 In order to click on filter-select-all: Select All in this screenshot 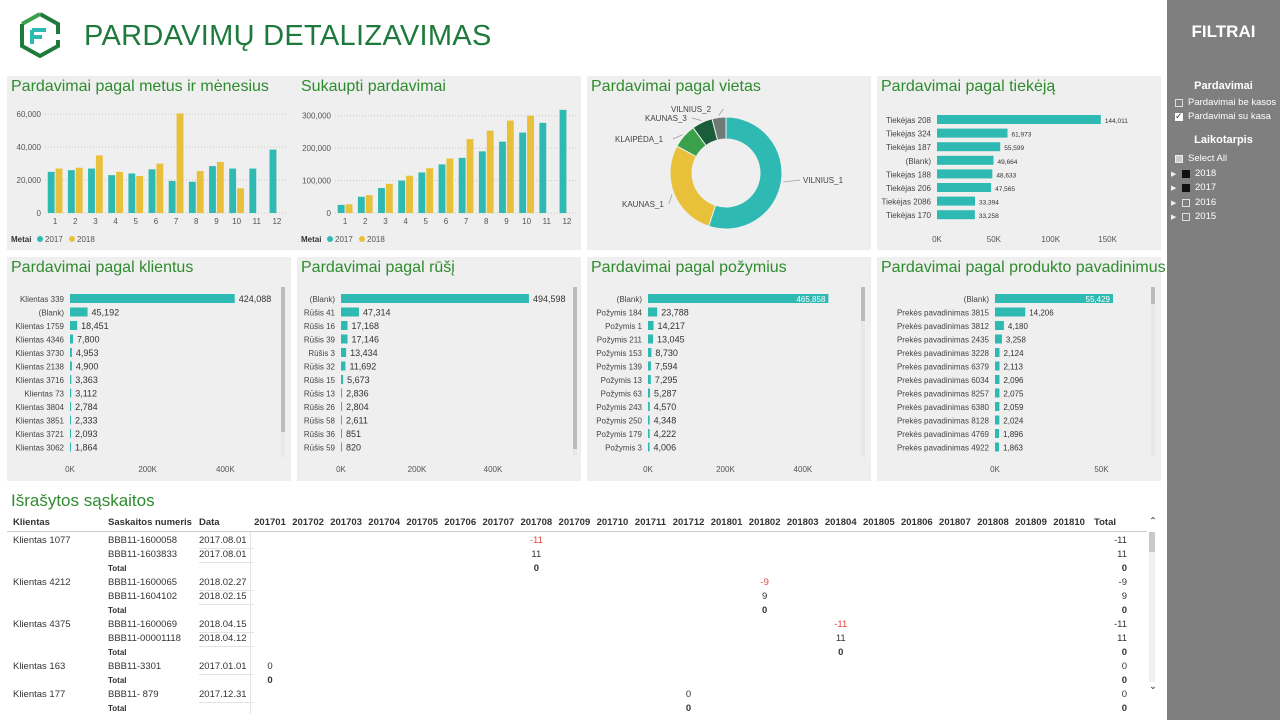, I will do `click(1201, 158)`.